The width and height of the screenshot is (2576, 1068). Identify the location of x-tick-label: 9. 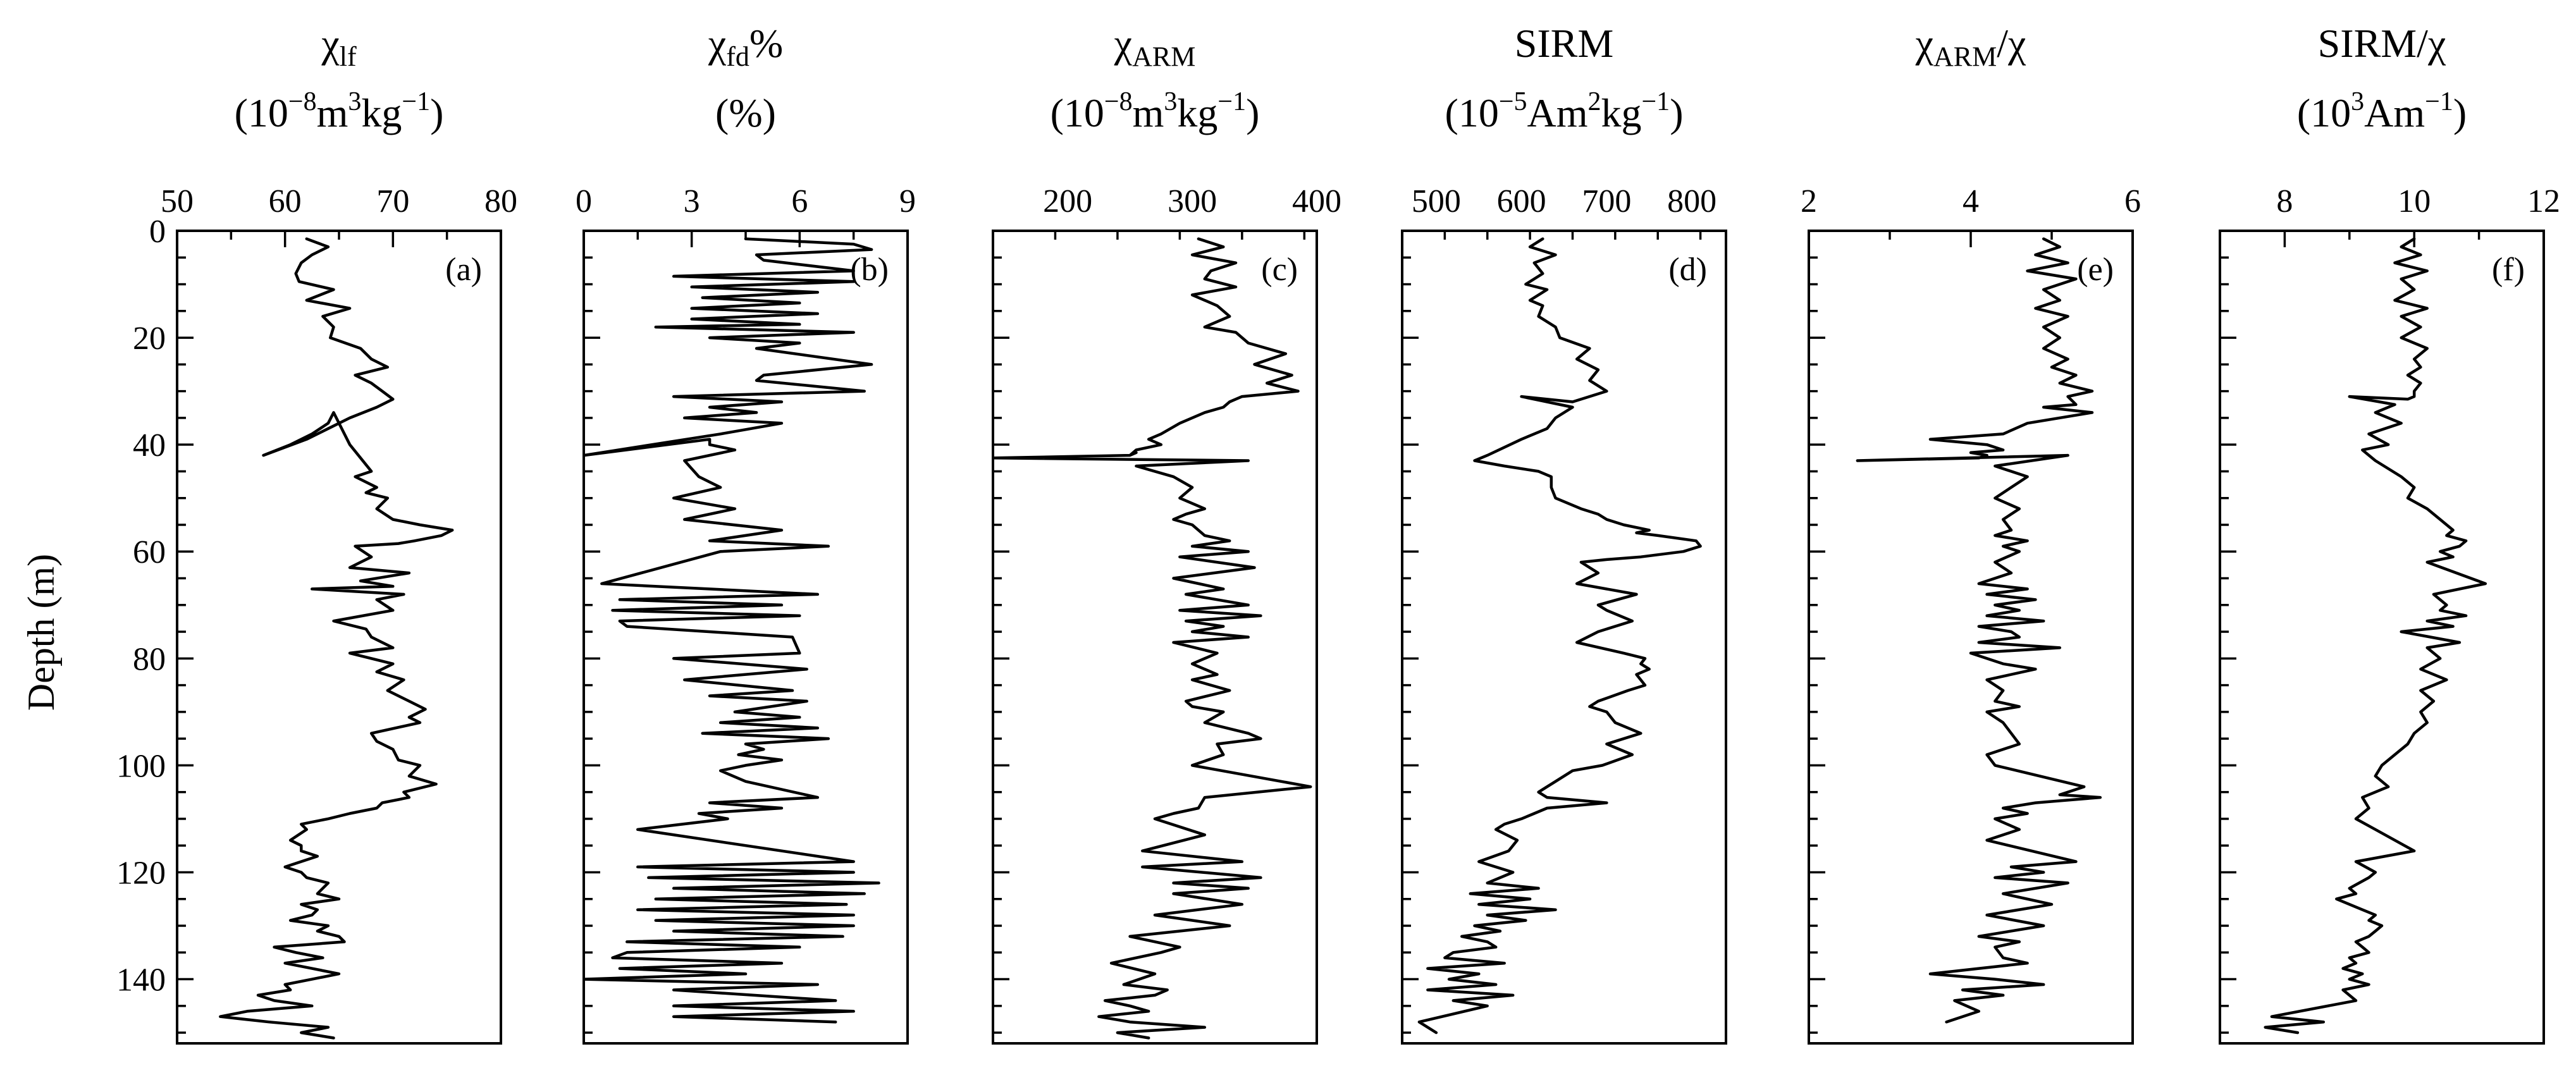
(908, 201).